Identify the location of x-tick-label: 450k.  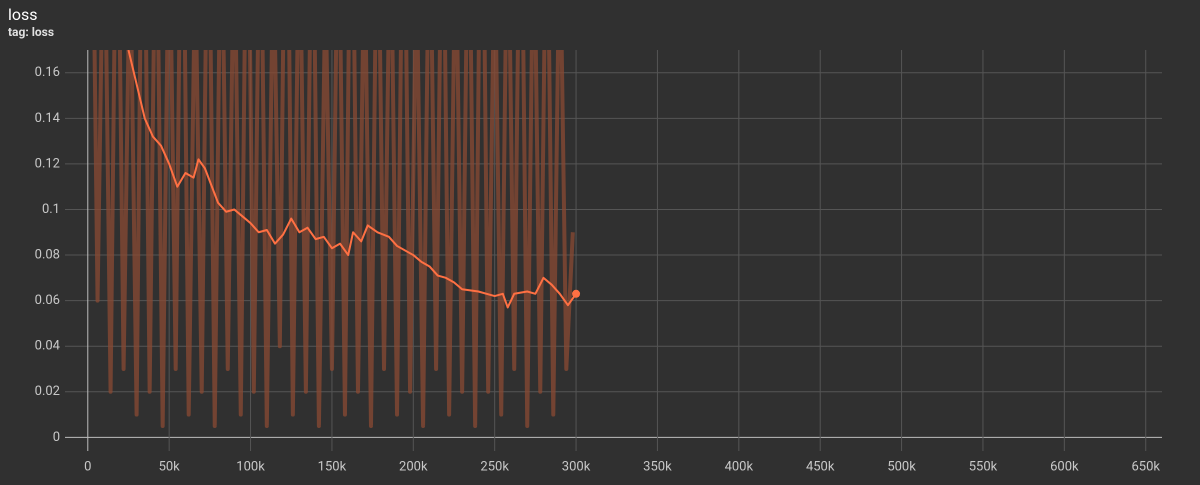
(820, 466).